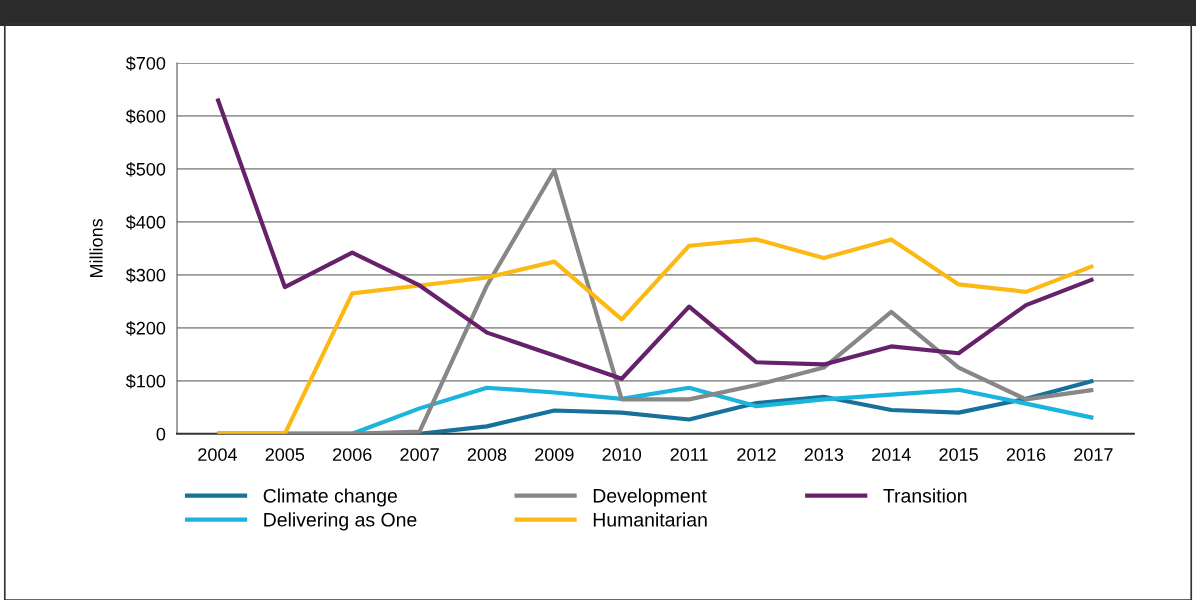  I want to click on y-tick-label: $400, so click(145, 222).